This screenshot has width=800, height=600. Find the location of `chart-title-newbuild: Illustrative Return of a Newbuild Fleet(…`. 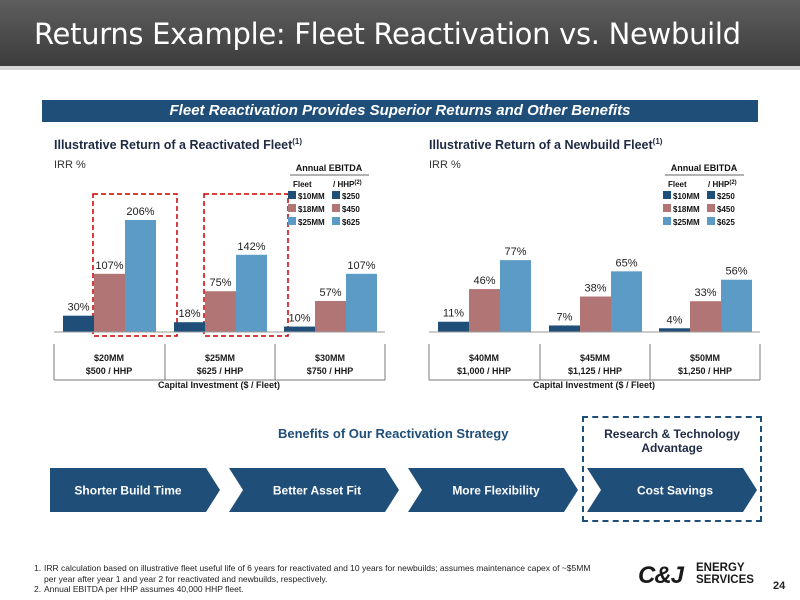

chart-title-newbuild: Illustrative Return of a Newbuild Fleet(… is located at coordinates (545, 144).